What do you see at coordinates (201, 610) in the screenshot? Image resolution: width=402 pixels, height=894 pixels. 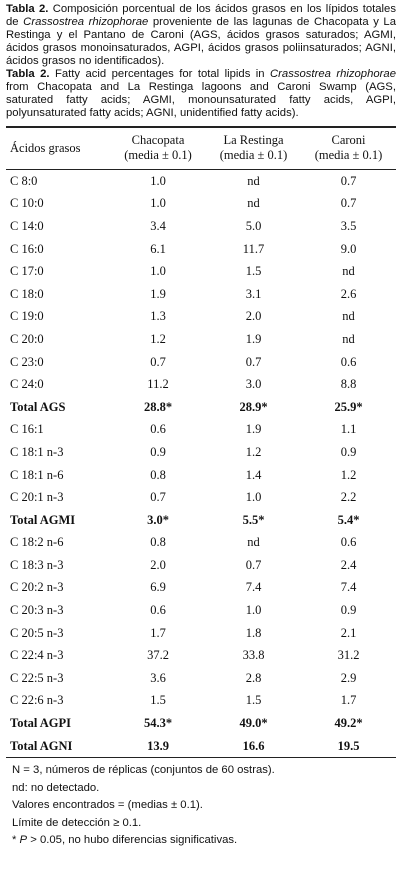 I see `table-row: C 20:3 n-3 0.6 1.0 0.9` at bounding box center [201, 610].